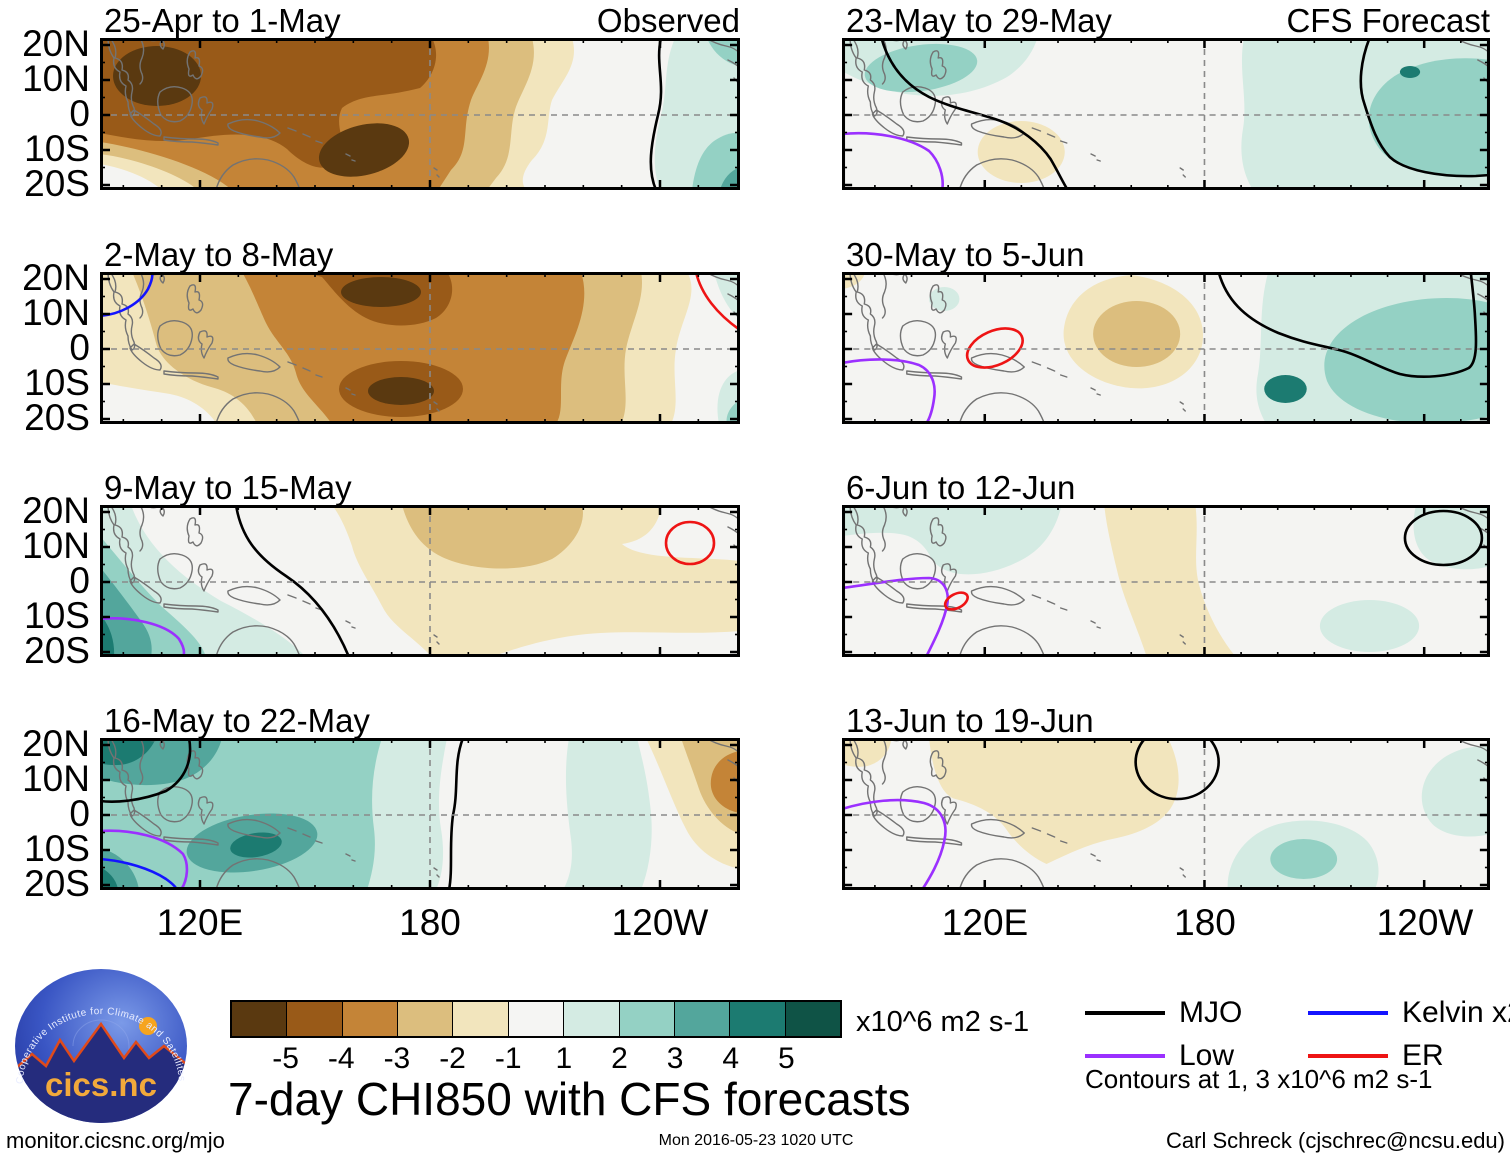 The height and width of the screenshot is (1158, 1510). I want to click on logo-name: cics.nc, so click(101, 1084).